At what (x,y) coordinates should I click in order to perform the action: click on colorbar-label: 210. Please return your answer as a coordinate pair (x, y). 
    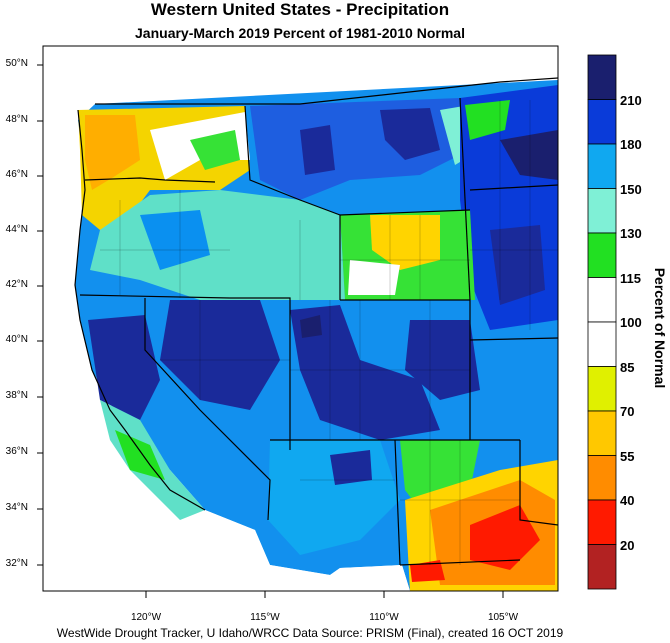
    Looking at the image, I should click on (631, 100).